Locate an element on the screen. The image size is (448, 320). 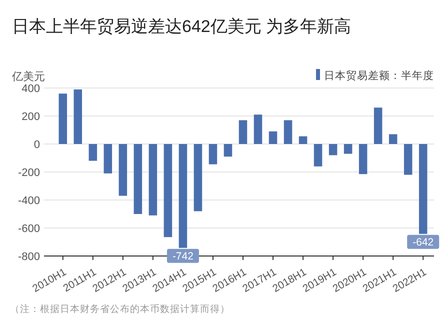
y-tick-label: -200 is located at coordinates (29, 172).